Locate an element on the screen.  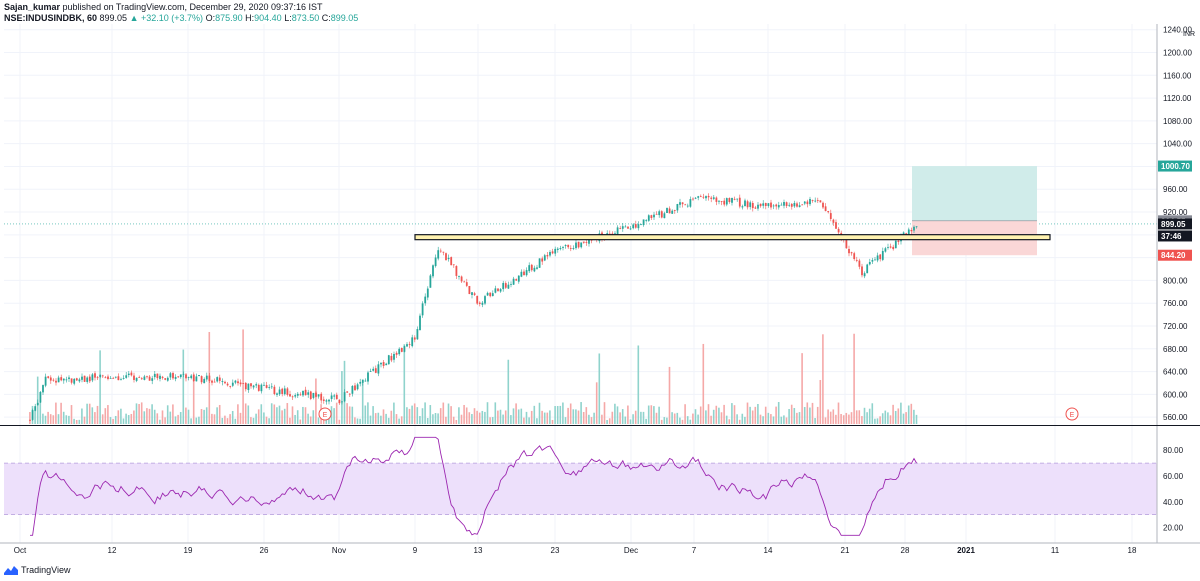
symbol-label: NSE:INDUSINDBK, 60 is located at coordinates (51, 18).